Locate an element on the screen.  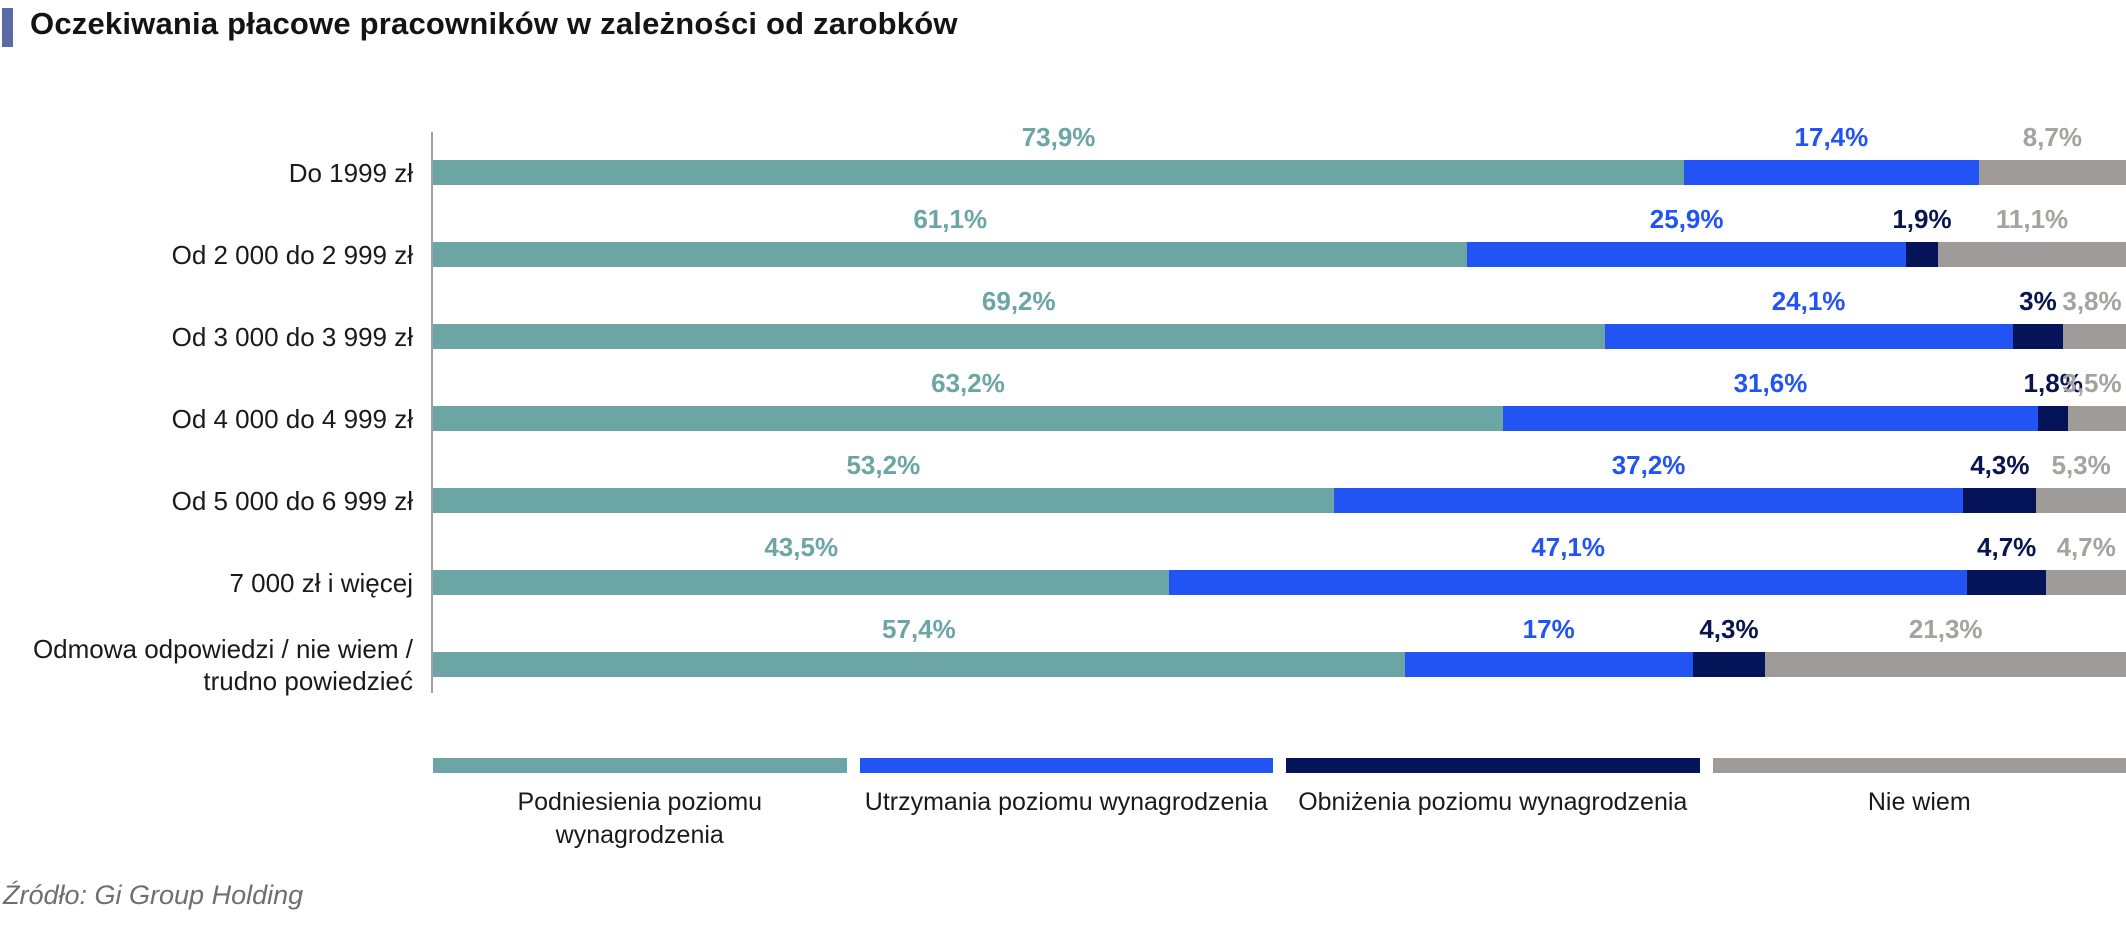
value-label-nie-wiem: 3,8% is located at coordinates (2092, 301).